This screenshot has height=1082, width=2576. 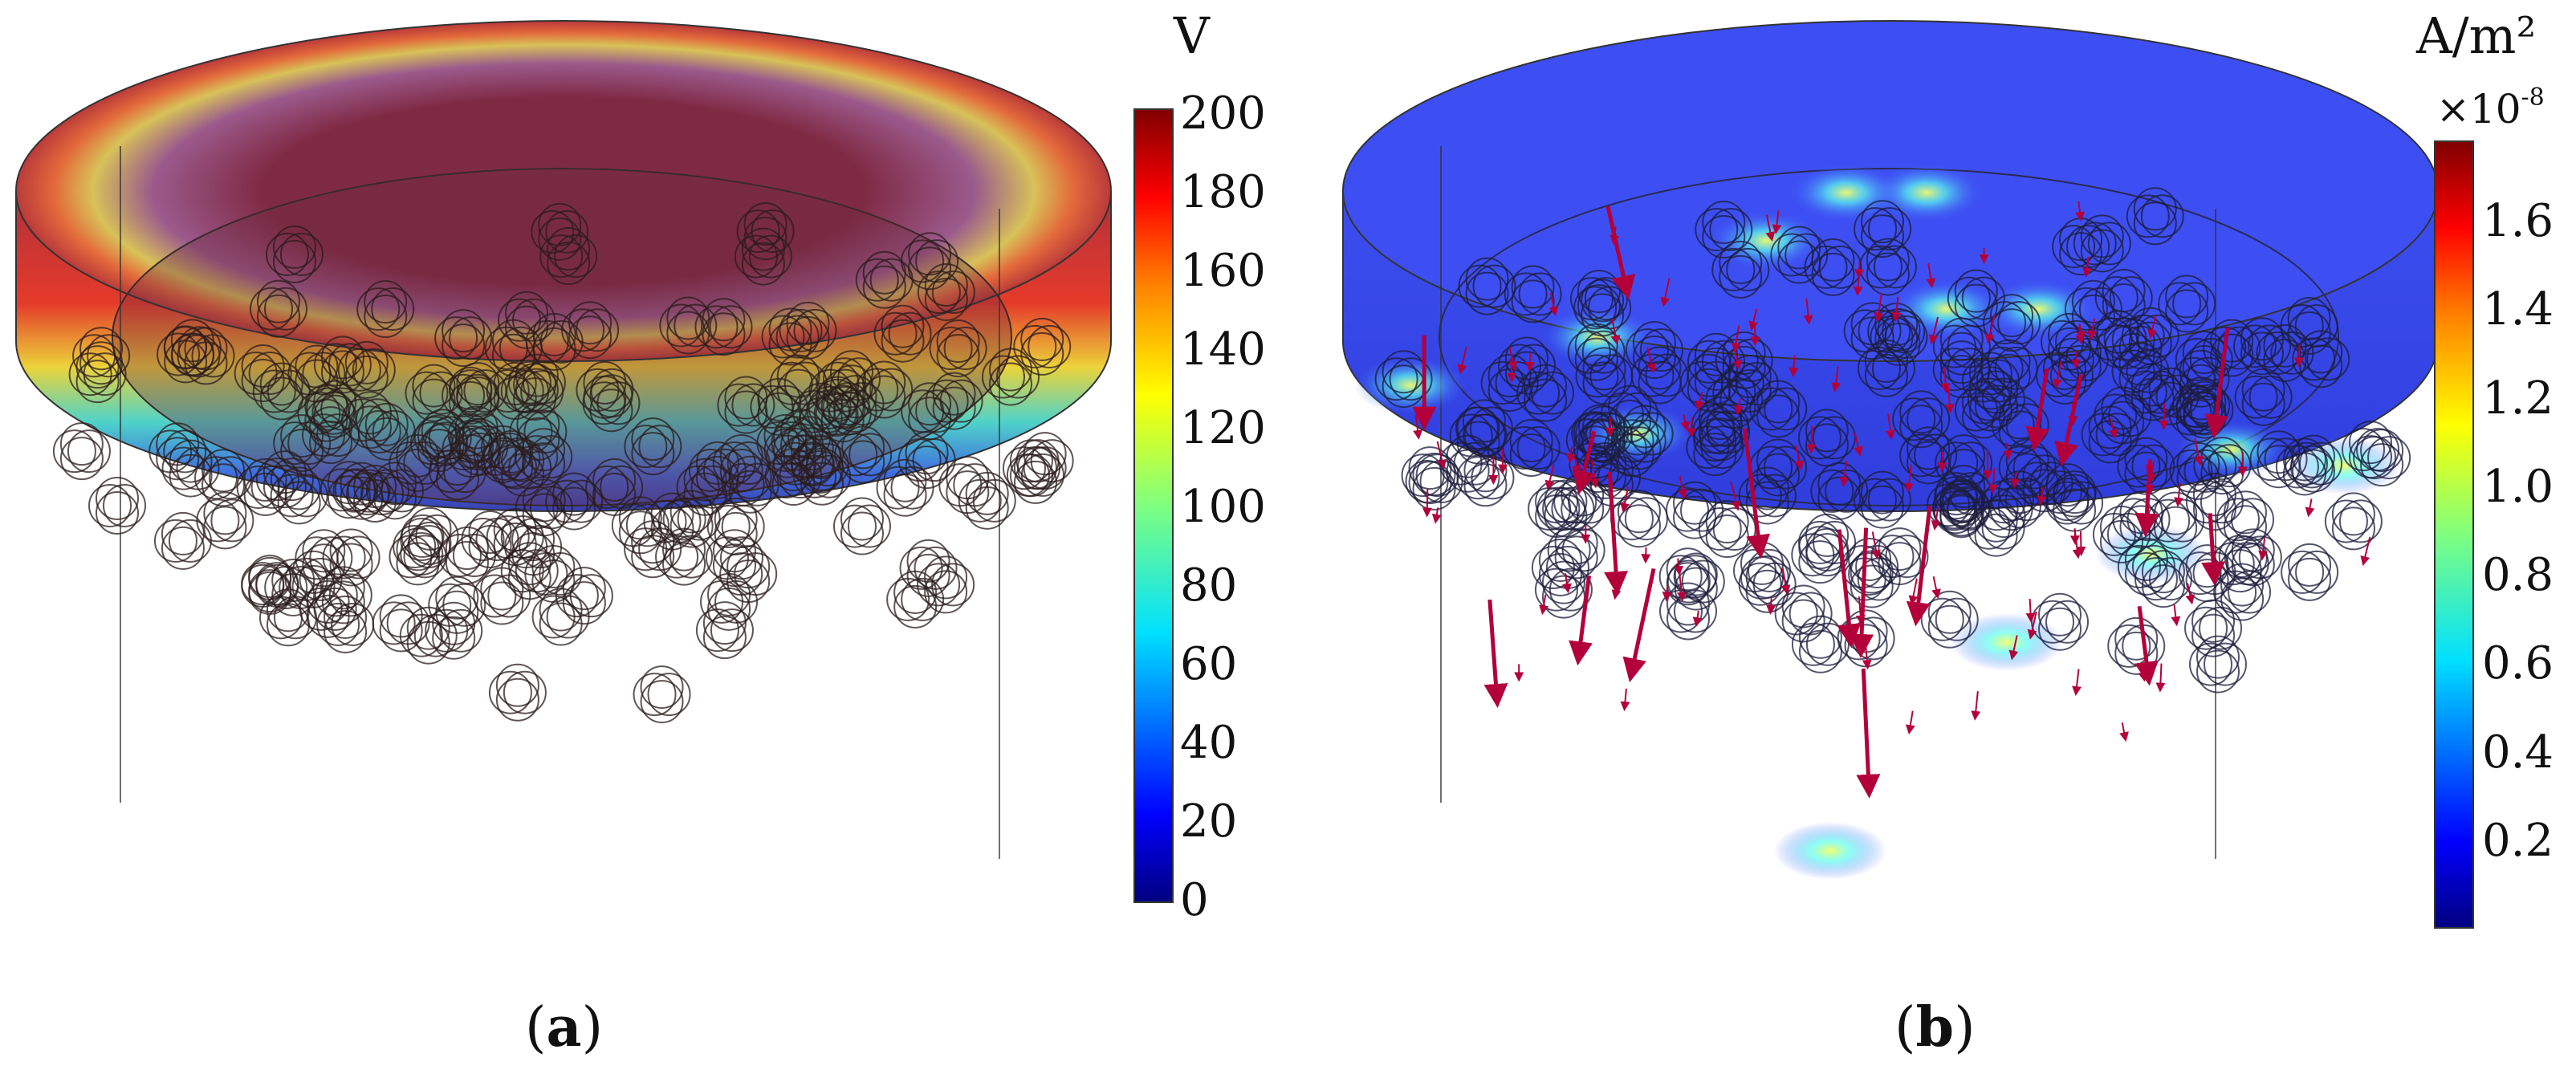 I want to click on panel-b-tick-label: 0.2, so click(x=2518, y=841).